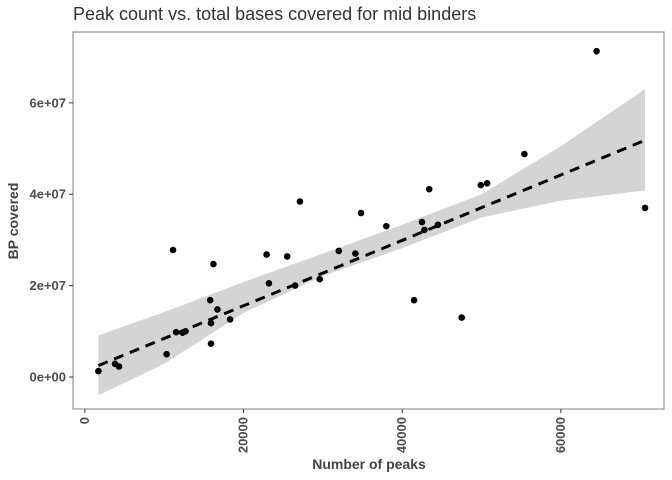  Describe the element at coordinates (47, 377) in the screenshot. I see `y-tick-label-0e+00: 0e+00` at that location.